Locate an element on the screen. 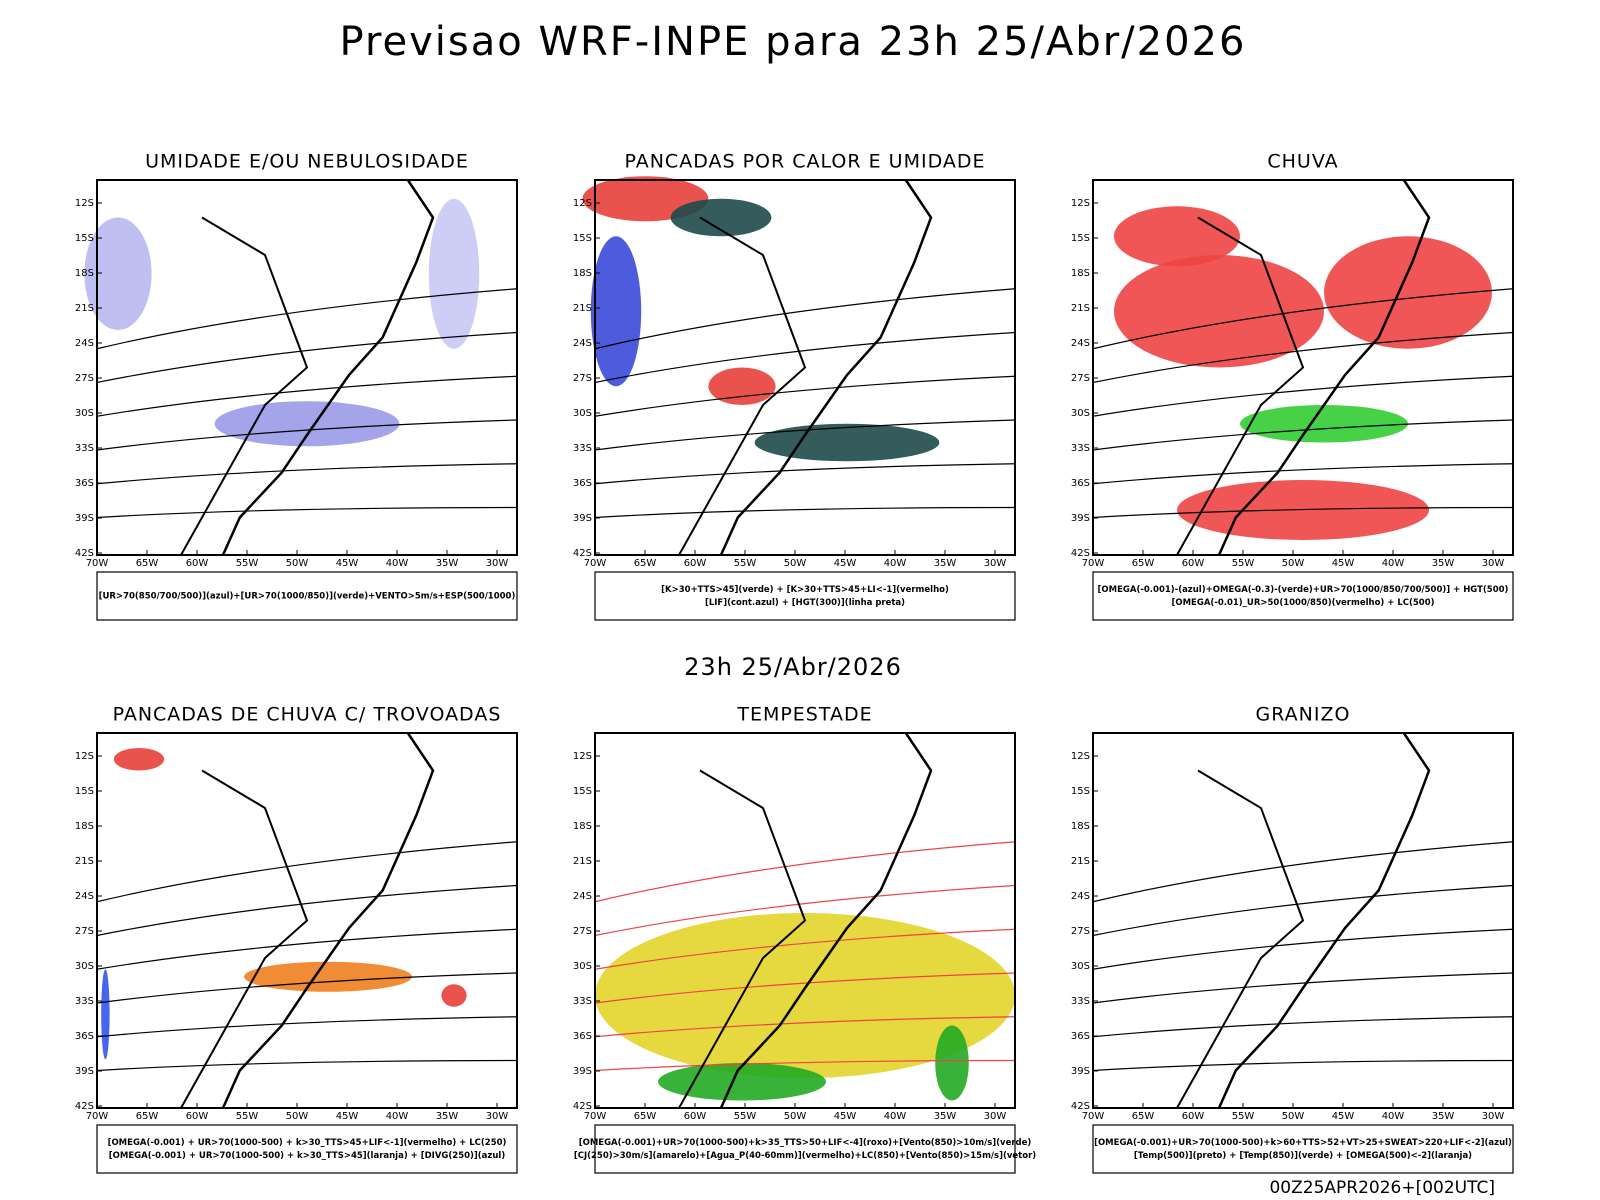  lon-label: 60W is located at coordinates (197, 1116).